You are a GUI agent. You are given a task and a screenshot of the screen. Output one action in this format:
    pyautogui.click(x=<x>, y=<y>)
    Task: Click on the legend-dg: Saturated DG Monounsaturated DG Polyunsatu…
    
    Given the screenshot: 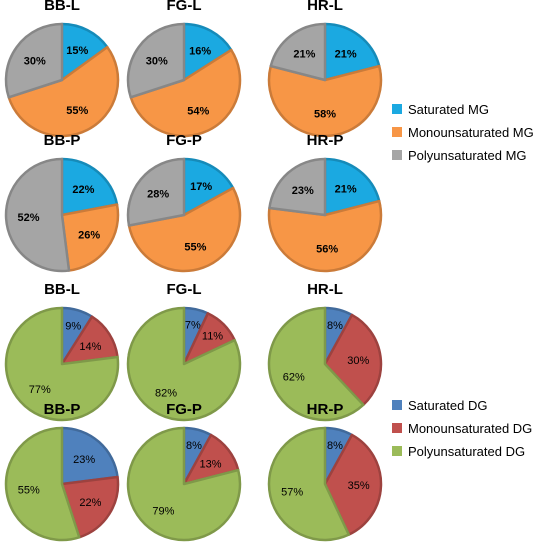 What is the action you would take?
    pyautogui.click(x=462, y=428)
    